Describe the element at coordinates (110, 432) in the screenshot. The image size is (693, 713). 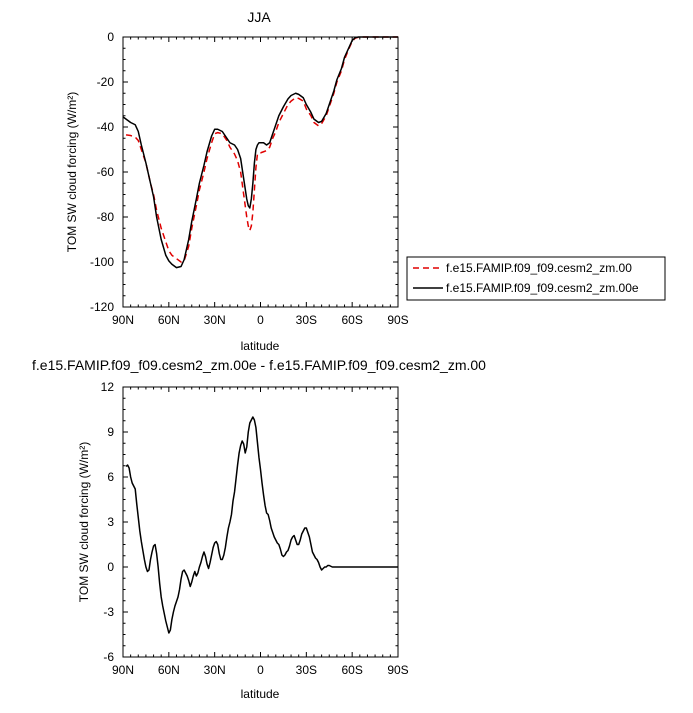
I see `panel-2-y-tick-label: 9` at that location.